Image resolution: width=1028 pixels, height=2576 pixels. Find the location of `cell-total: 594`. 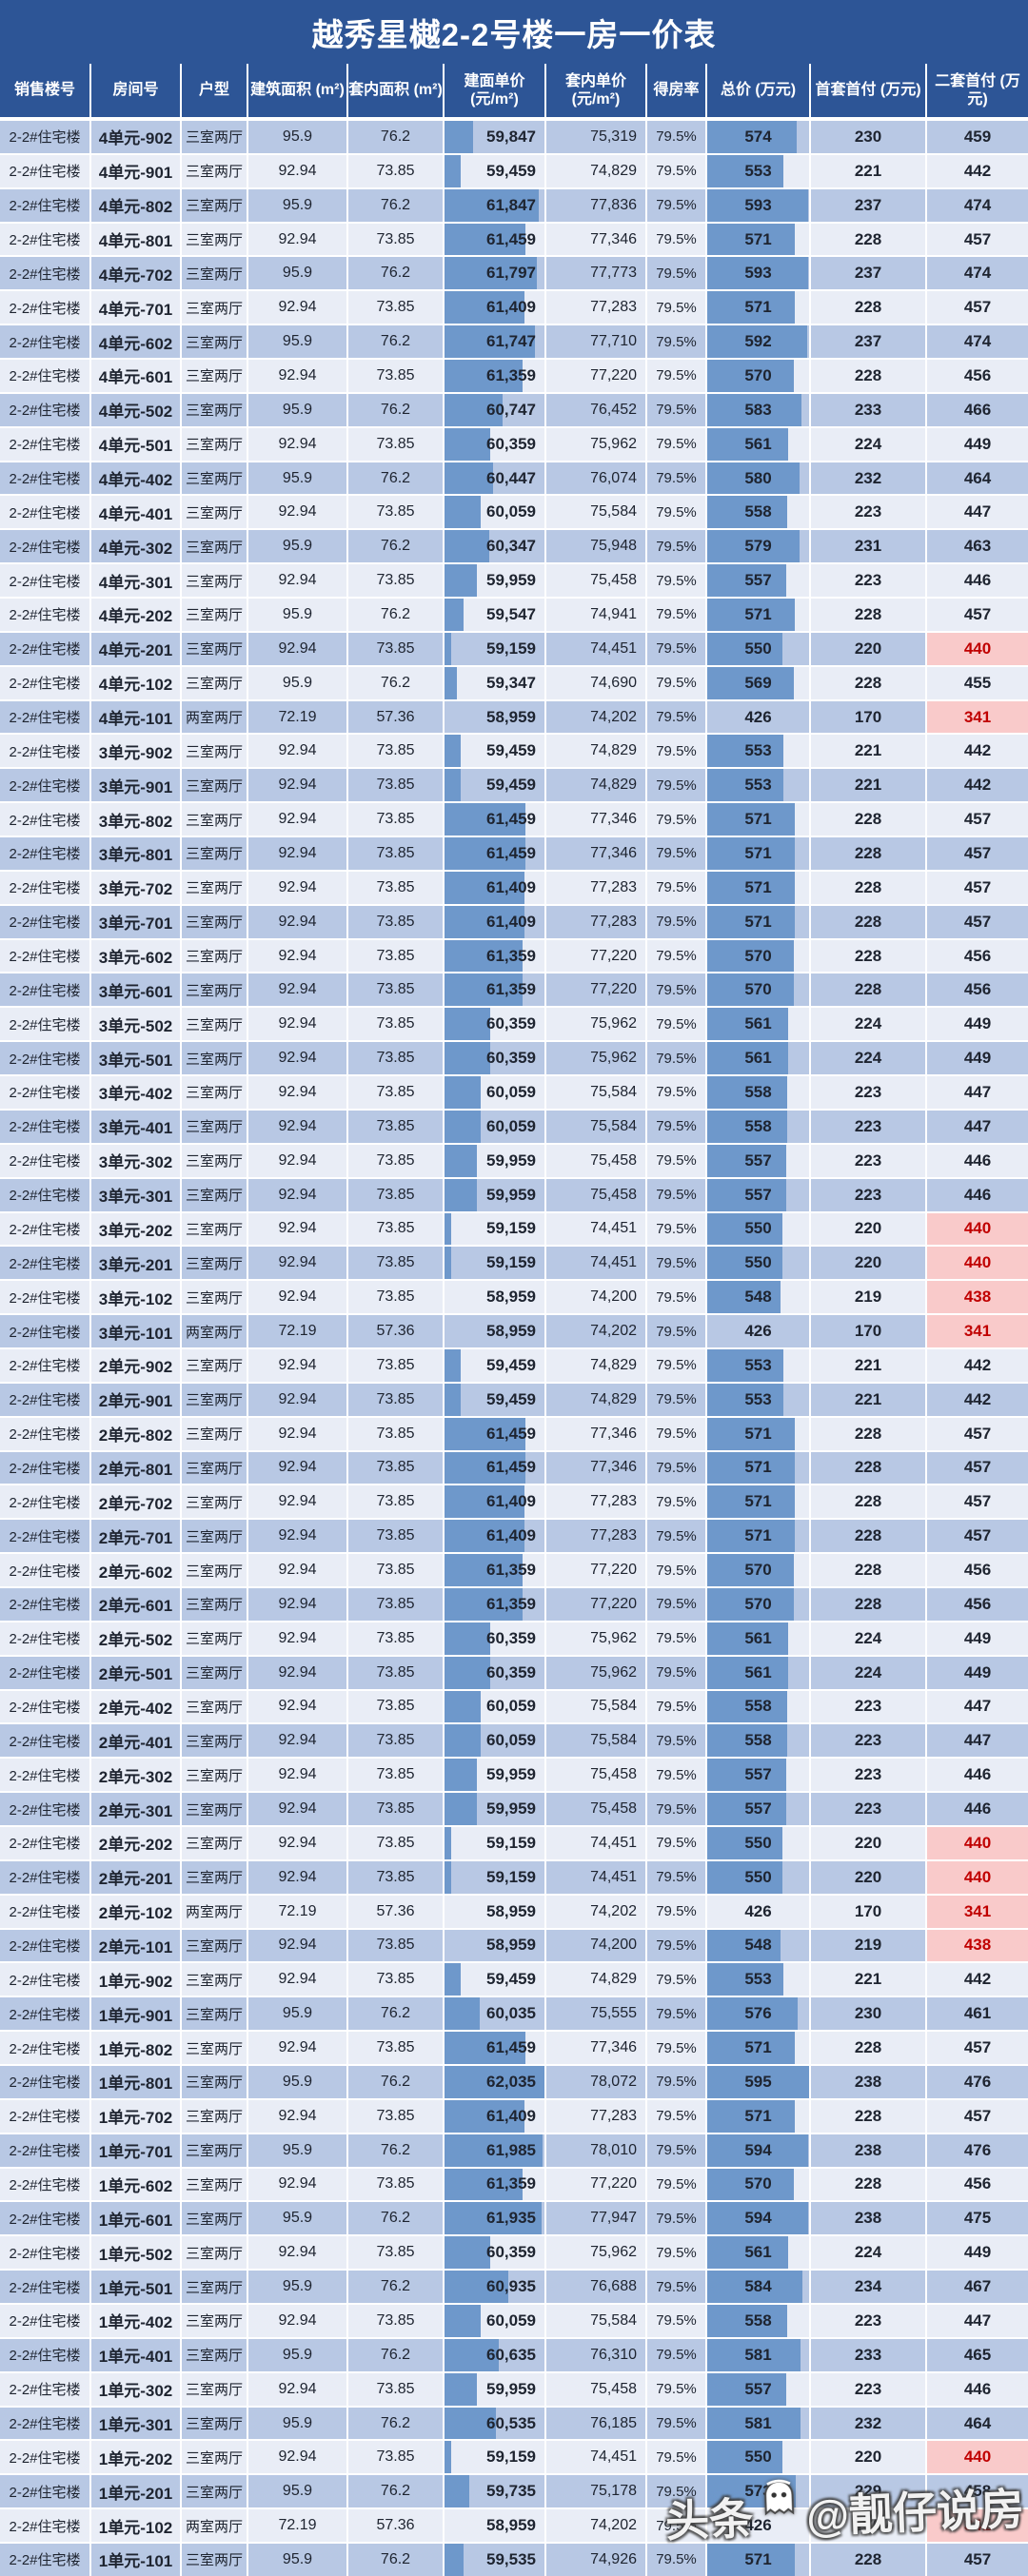

cell-total: 594 is located at coordinates (757, 2217).